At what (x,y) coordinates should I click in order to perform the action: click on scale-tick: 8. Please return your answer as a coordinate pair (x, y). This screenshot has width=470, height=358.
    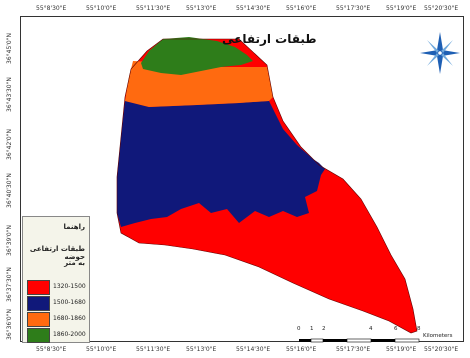
    Looking at the image, I should click on (419, 329).